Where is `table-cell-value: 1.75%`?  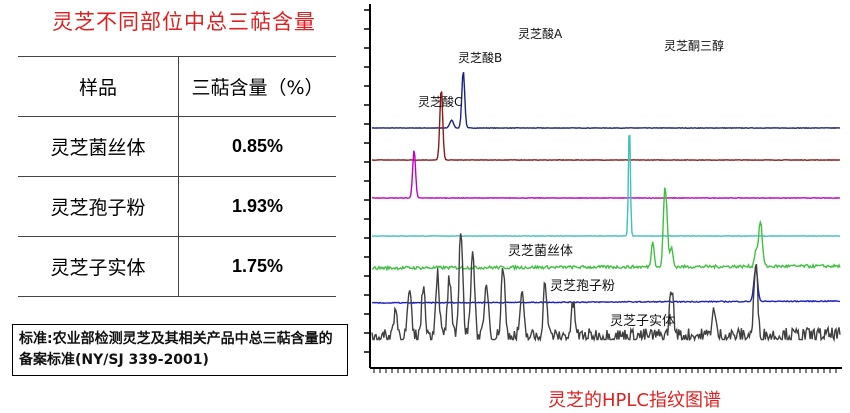
table-cell-value: 1.75% is located at coordinates (257, 266).